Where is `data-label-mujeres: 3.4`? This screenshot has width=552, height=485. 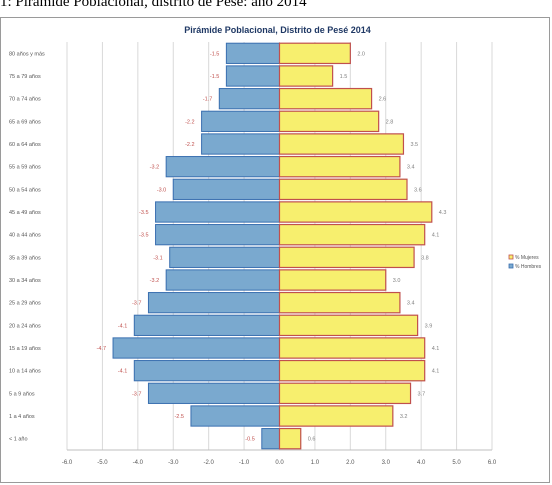
data-label-mujeres: 3.4 is located at coordinates (411, 168).